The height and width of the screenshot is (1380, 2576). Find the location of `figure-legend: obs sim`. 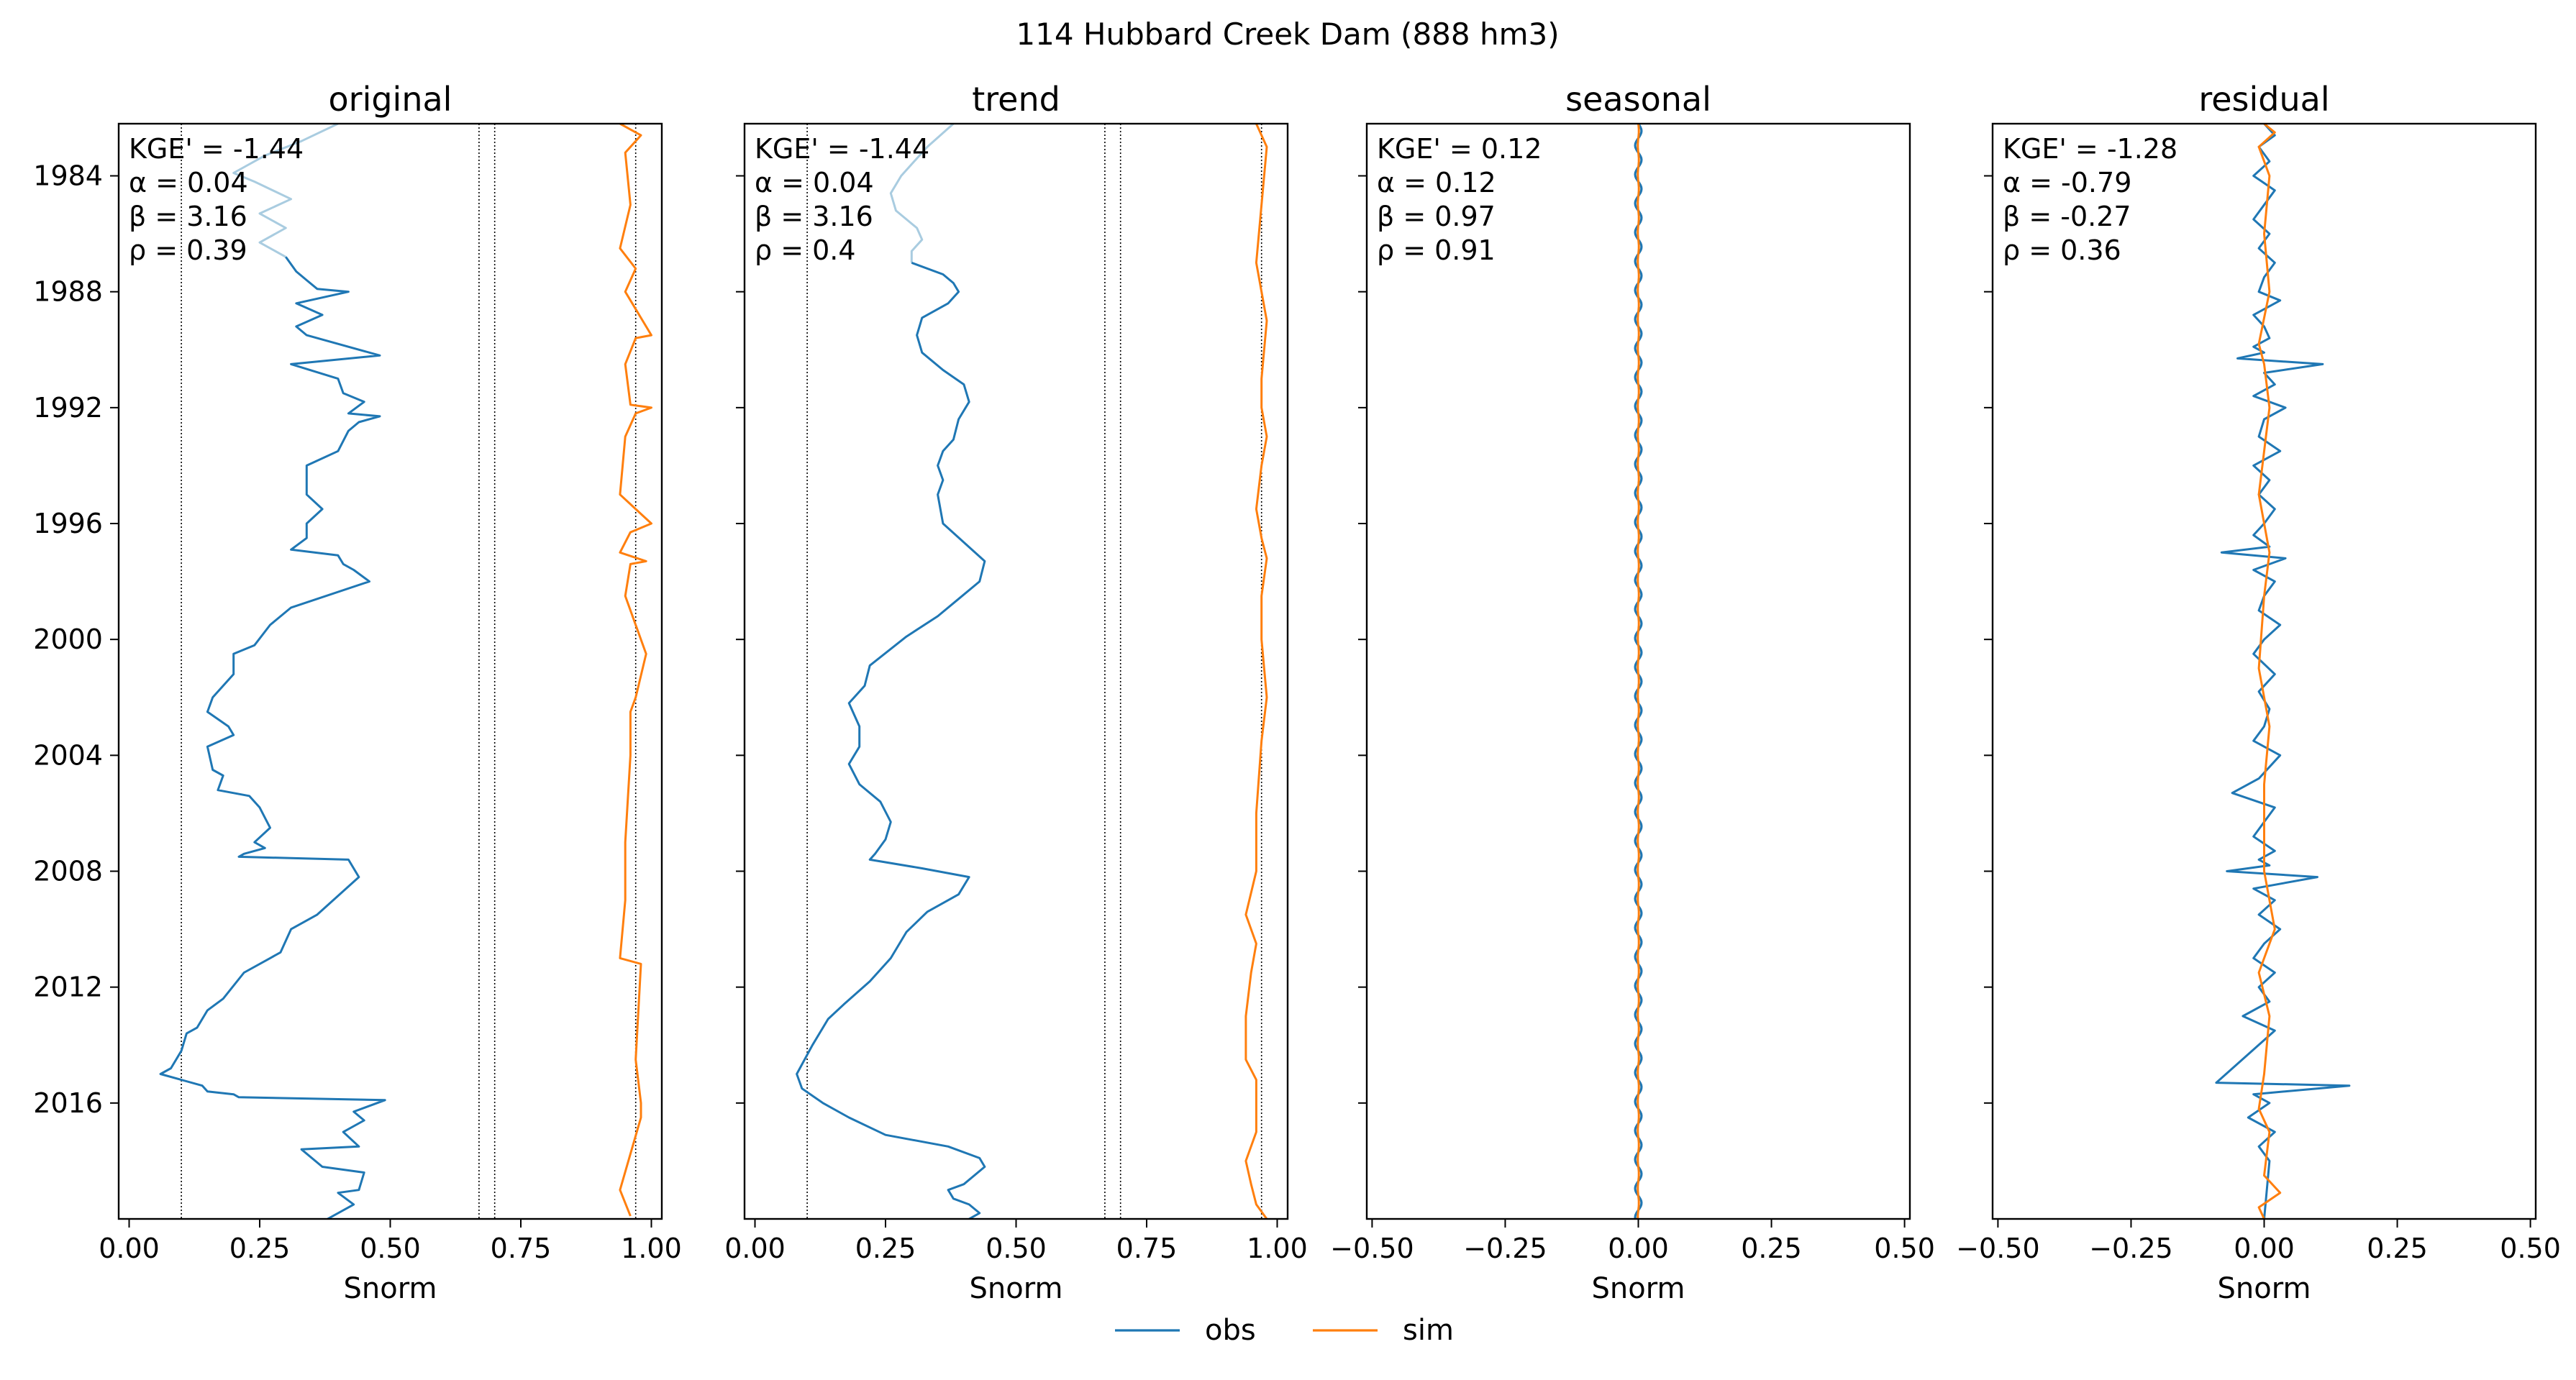

figure-legend: obs sim is located at coordinates (1284, 1330).